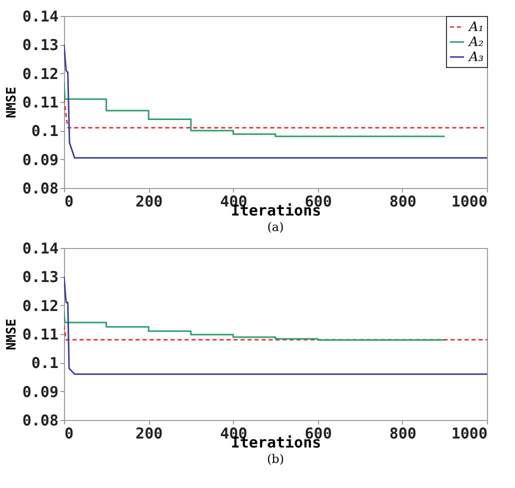 The height and width of the screenshot is (488, 515). Describe the element at coordinates (275, 459) in the screenshot. I see `text: (b)` at that location.